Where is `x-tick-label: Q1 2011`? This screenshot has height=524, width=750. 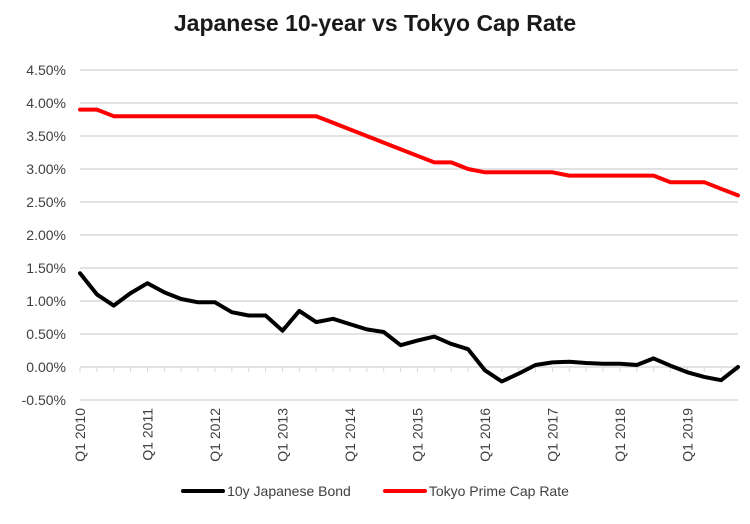
x-tick-label: Q1 2011 is located at coordinates (147, 434).